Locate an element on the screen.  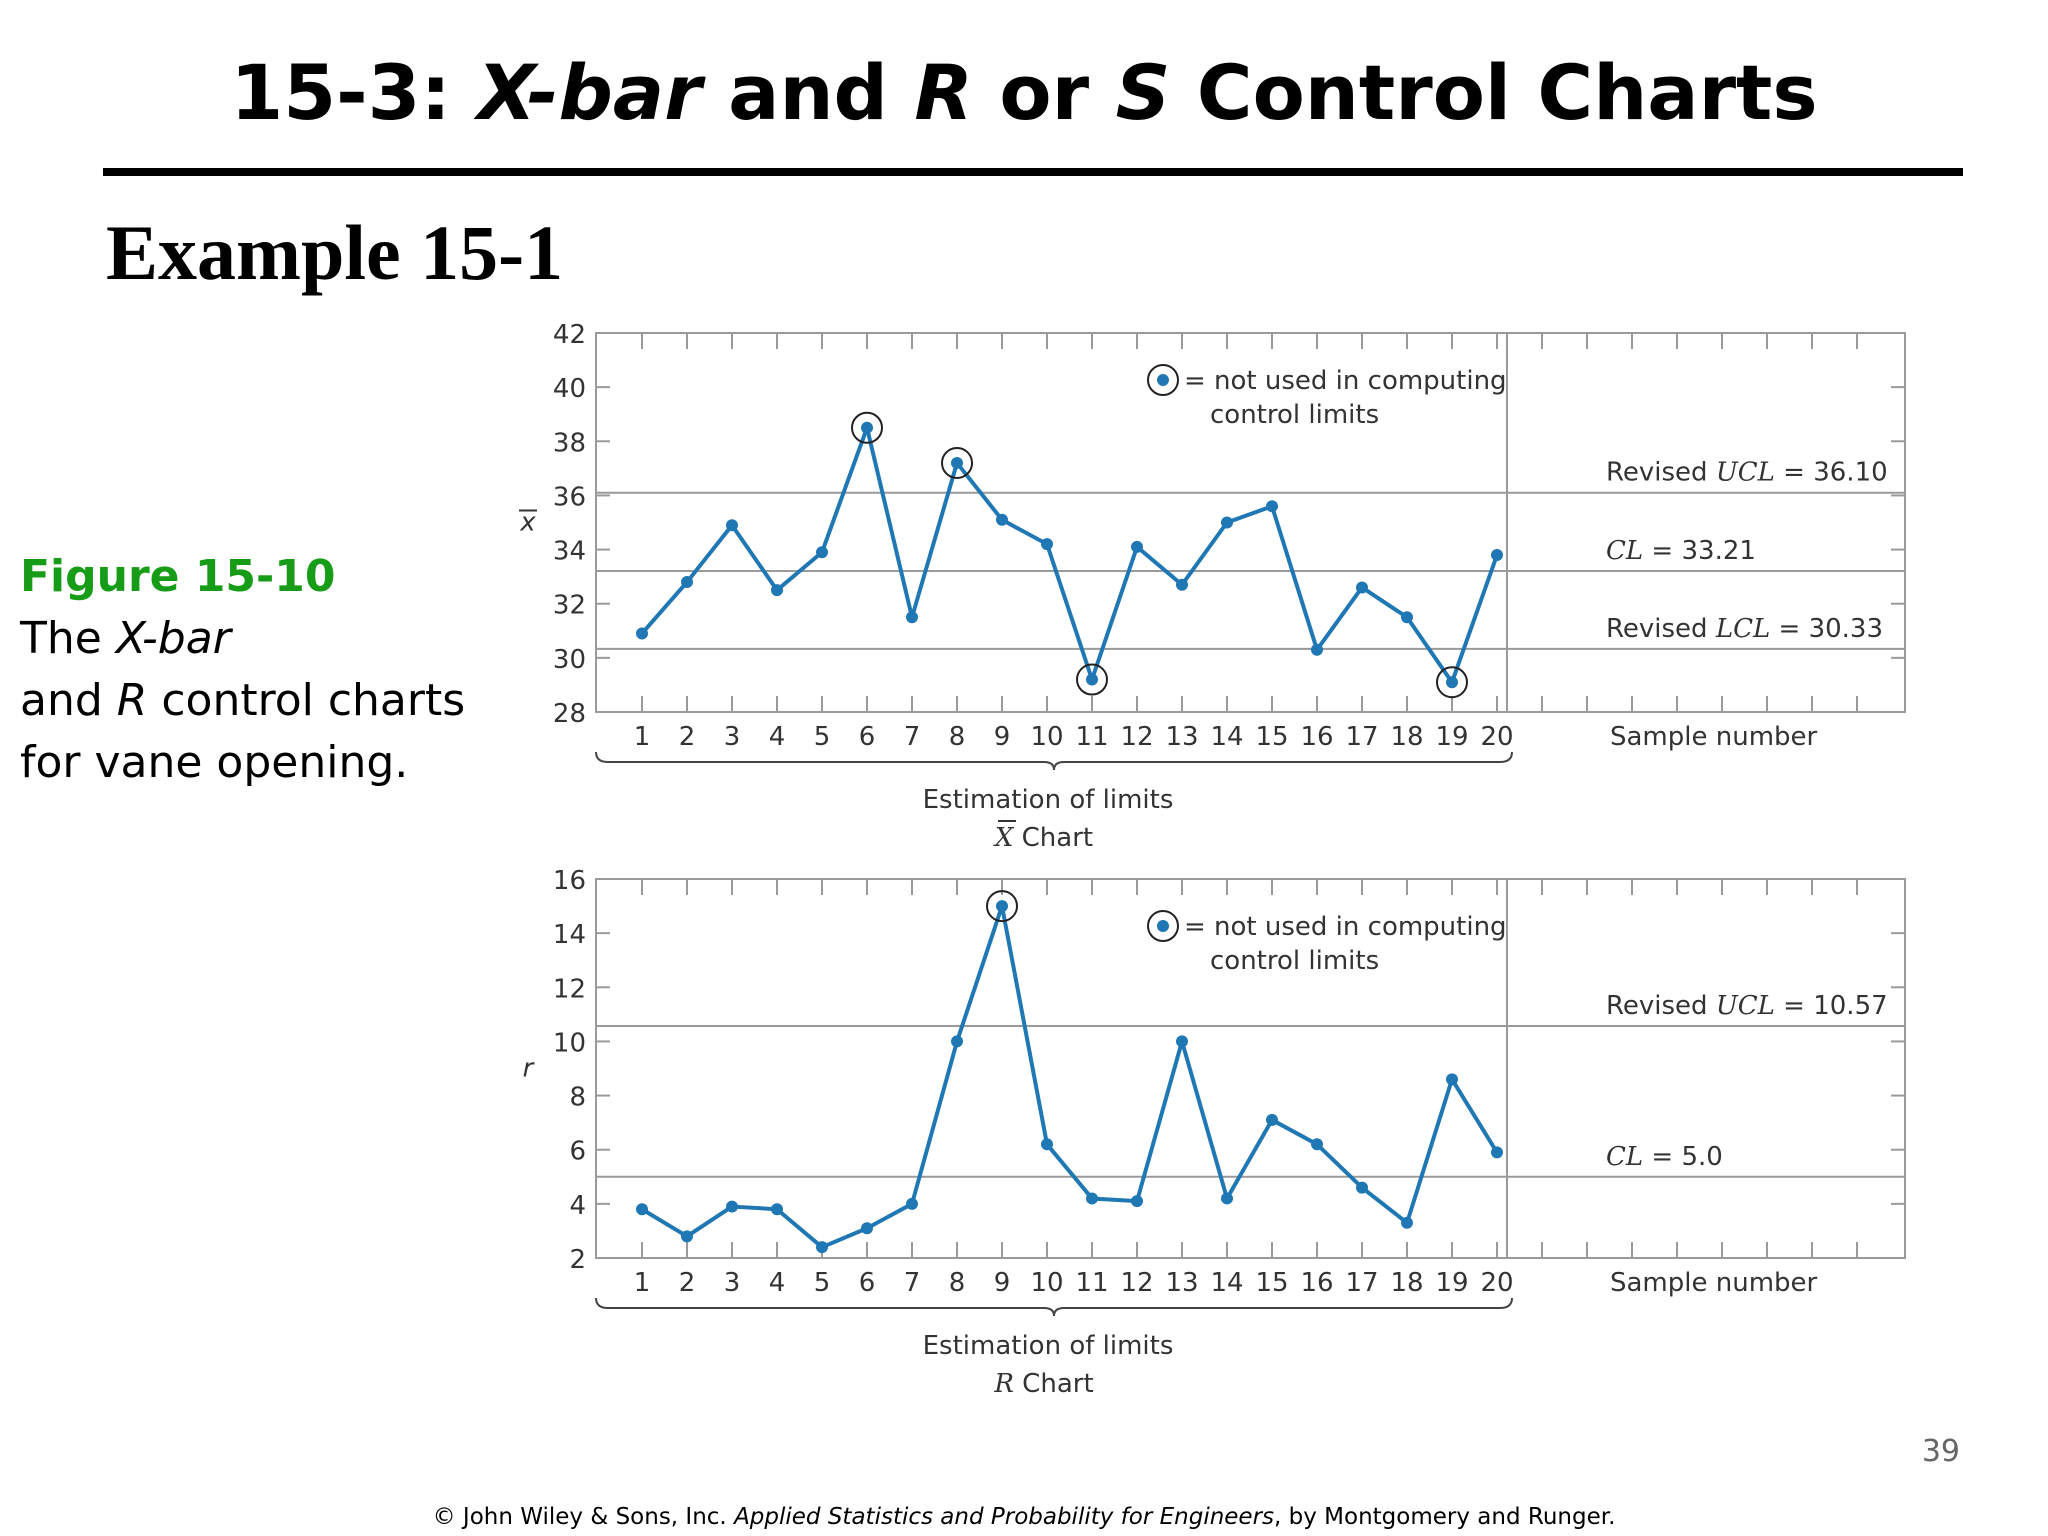
xbar-x-tick-label: 3 is located at coordinates (732, 737).